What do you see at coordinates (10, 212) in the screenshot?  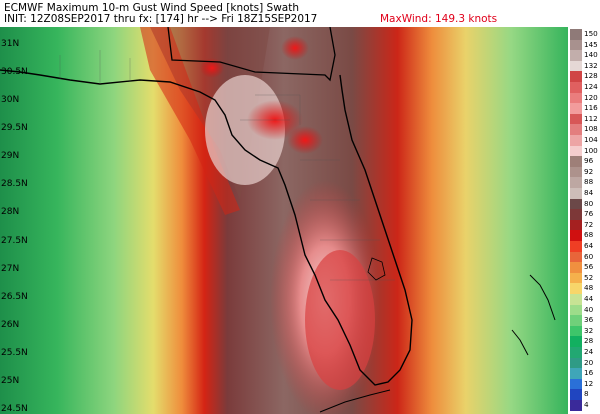 I see `lat-label: 28N` at bounding box center [10, 212].